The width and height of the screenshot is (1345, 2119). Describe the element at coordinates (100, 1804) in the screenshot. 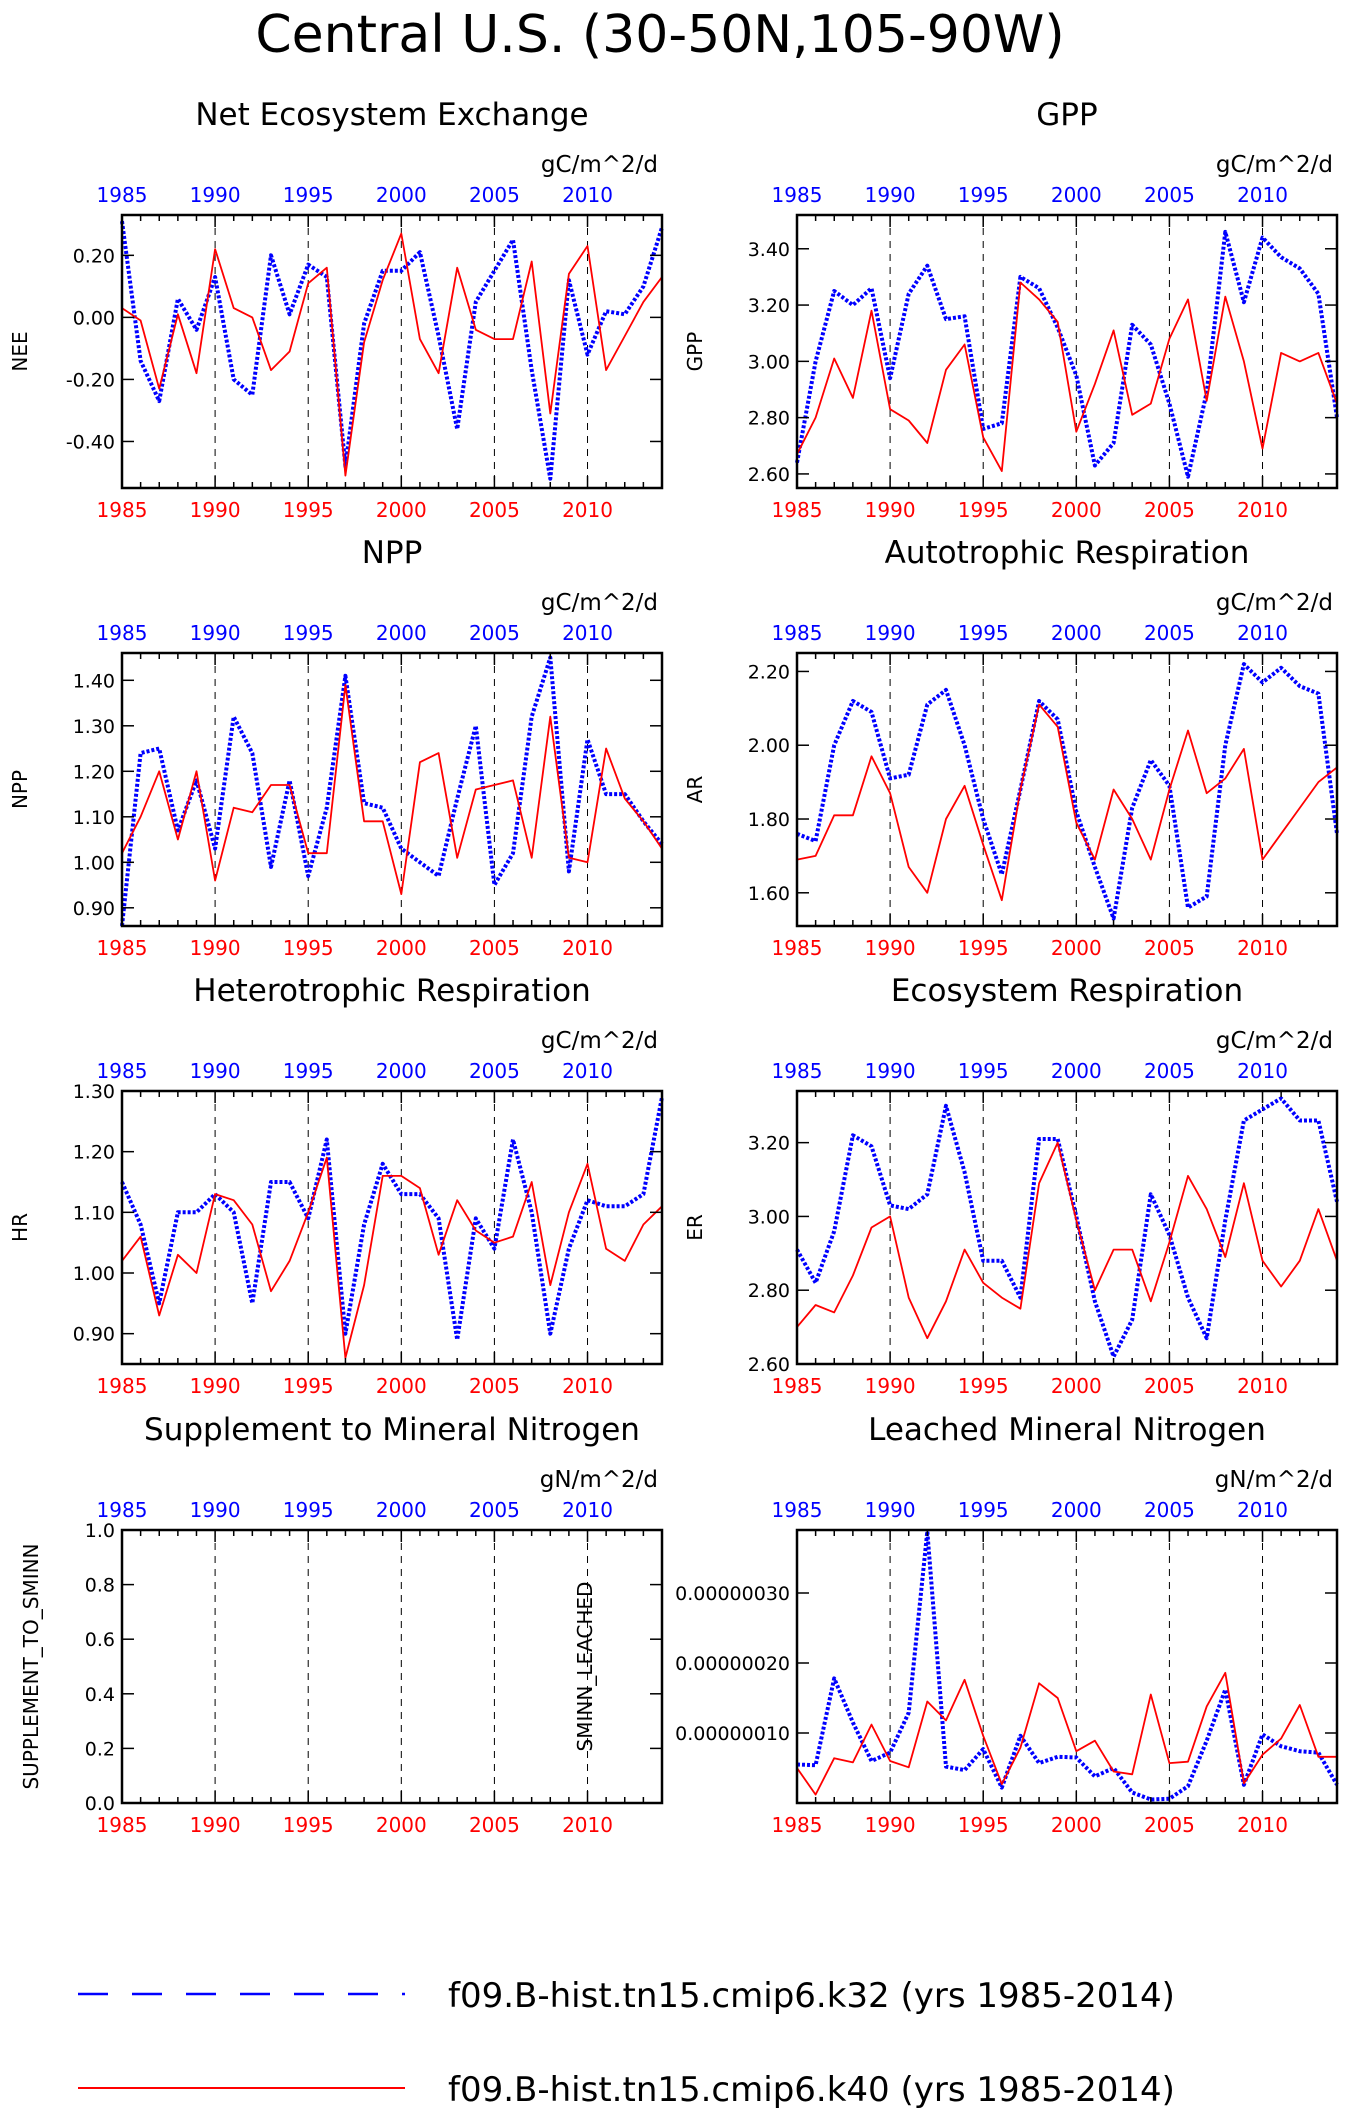

I see `y-tick-label: 0.0` at that location.